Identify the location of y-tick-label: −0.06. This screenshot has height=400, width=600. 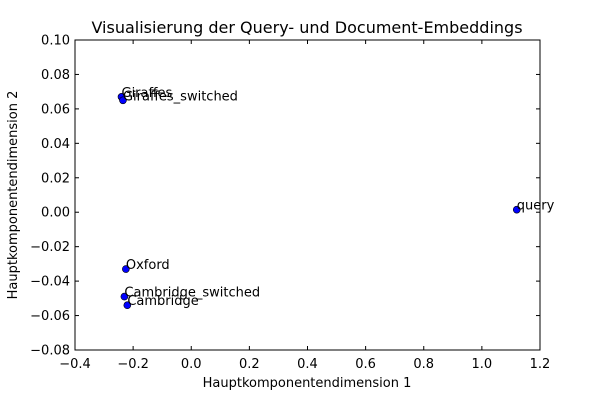
(50, 316).